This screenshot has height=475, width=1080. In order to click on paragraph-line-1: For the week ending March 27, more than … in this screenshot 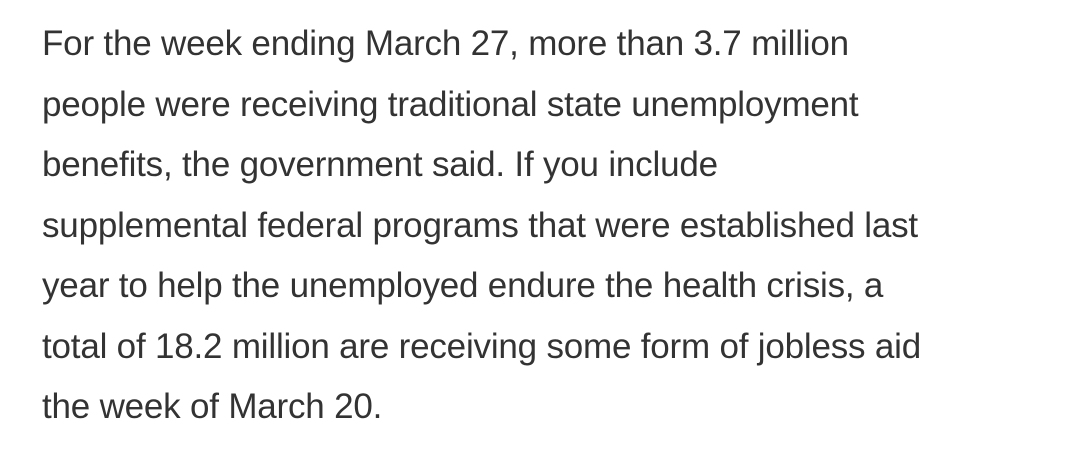, I will do `click(445, 43)`.